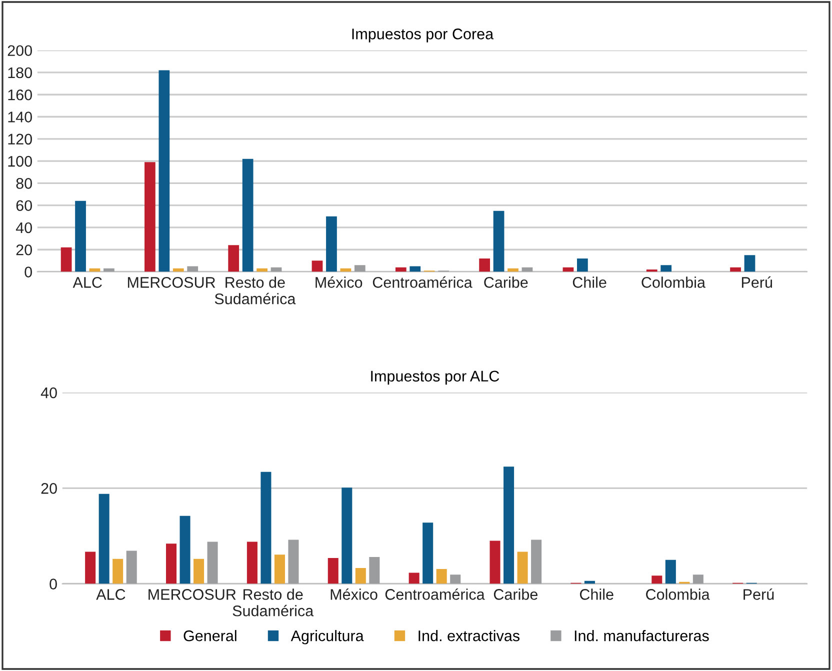 The height and width of the screenshot is (671, 832). Describe the element at coordinates (327, 637) in the screenshot. I see `legend-label: Agricultura` at that location.